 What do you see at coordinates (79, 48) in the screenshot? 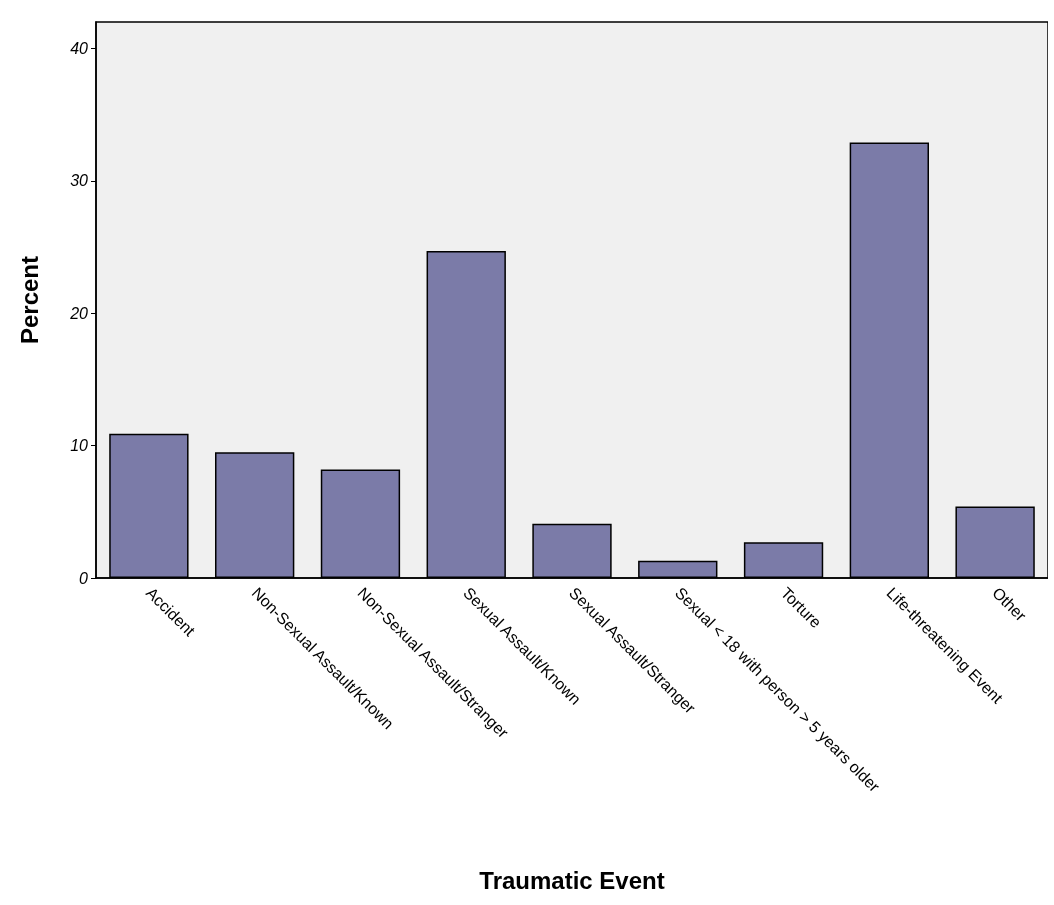
I see `y-tick-label: 40` at bounding box center [79, 48].